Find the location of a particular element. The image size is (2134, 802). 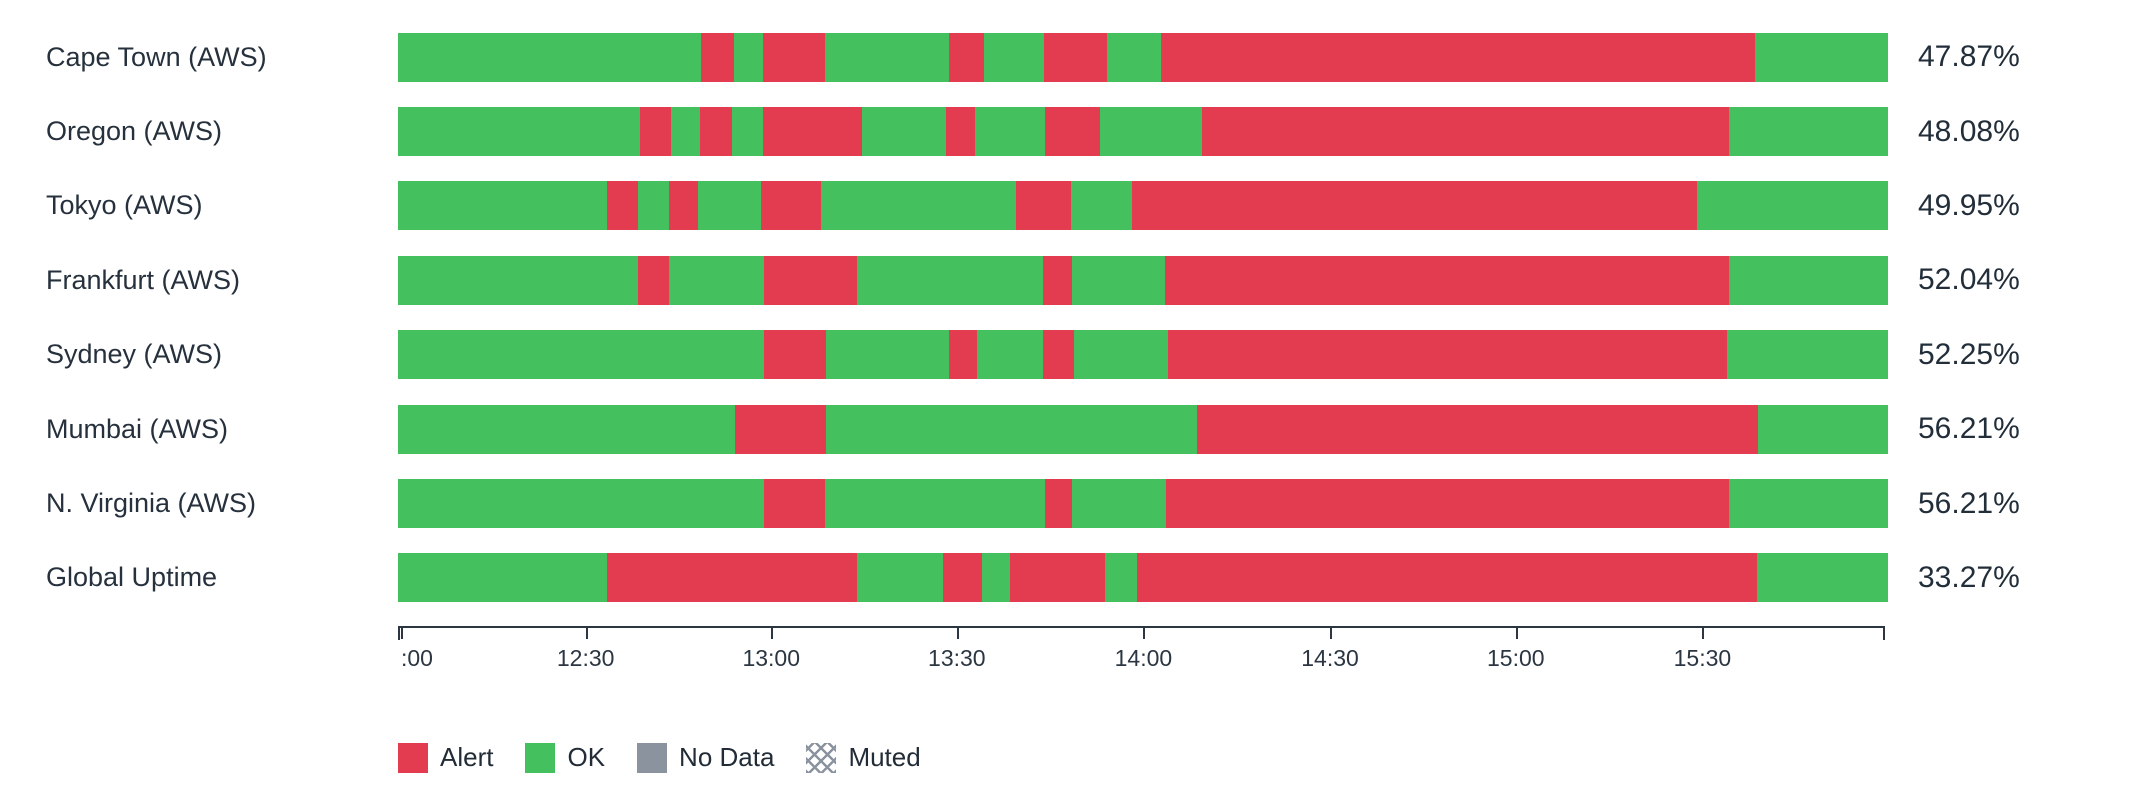

status-row: Frankfurt (AWS) 52.04% is located at coordinates (1067, 280).